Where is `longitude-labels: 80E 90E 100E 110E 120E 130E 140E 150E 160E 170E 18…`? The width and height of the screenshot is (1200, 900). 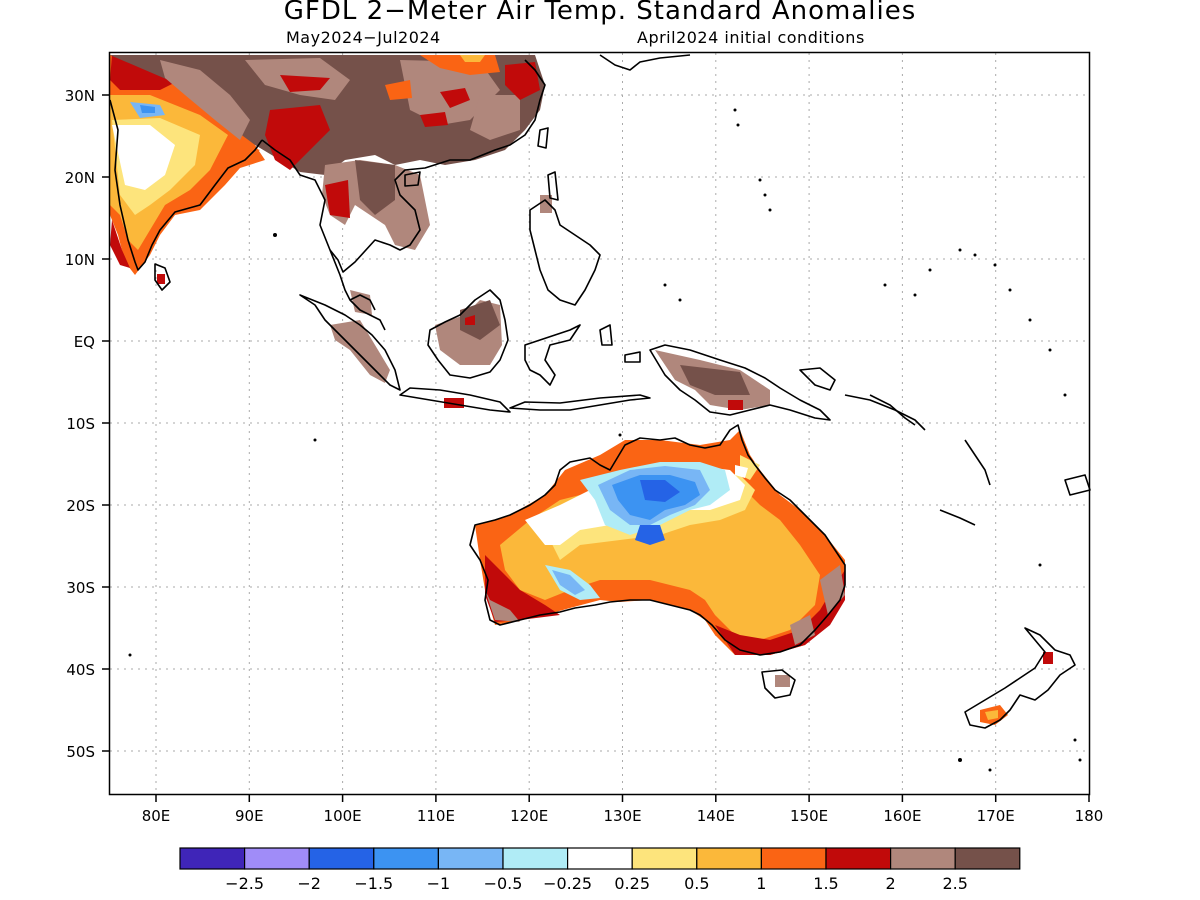 longitude-labels: 80E 90E 100E 110E 120E 130E 140E 150E 160E 170E 18… is located at coordinates (623, 809).